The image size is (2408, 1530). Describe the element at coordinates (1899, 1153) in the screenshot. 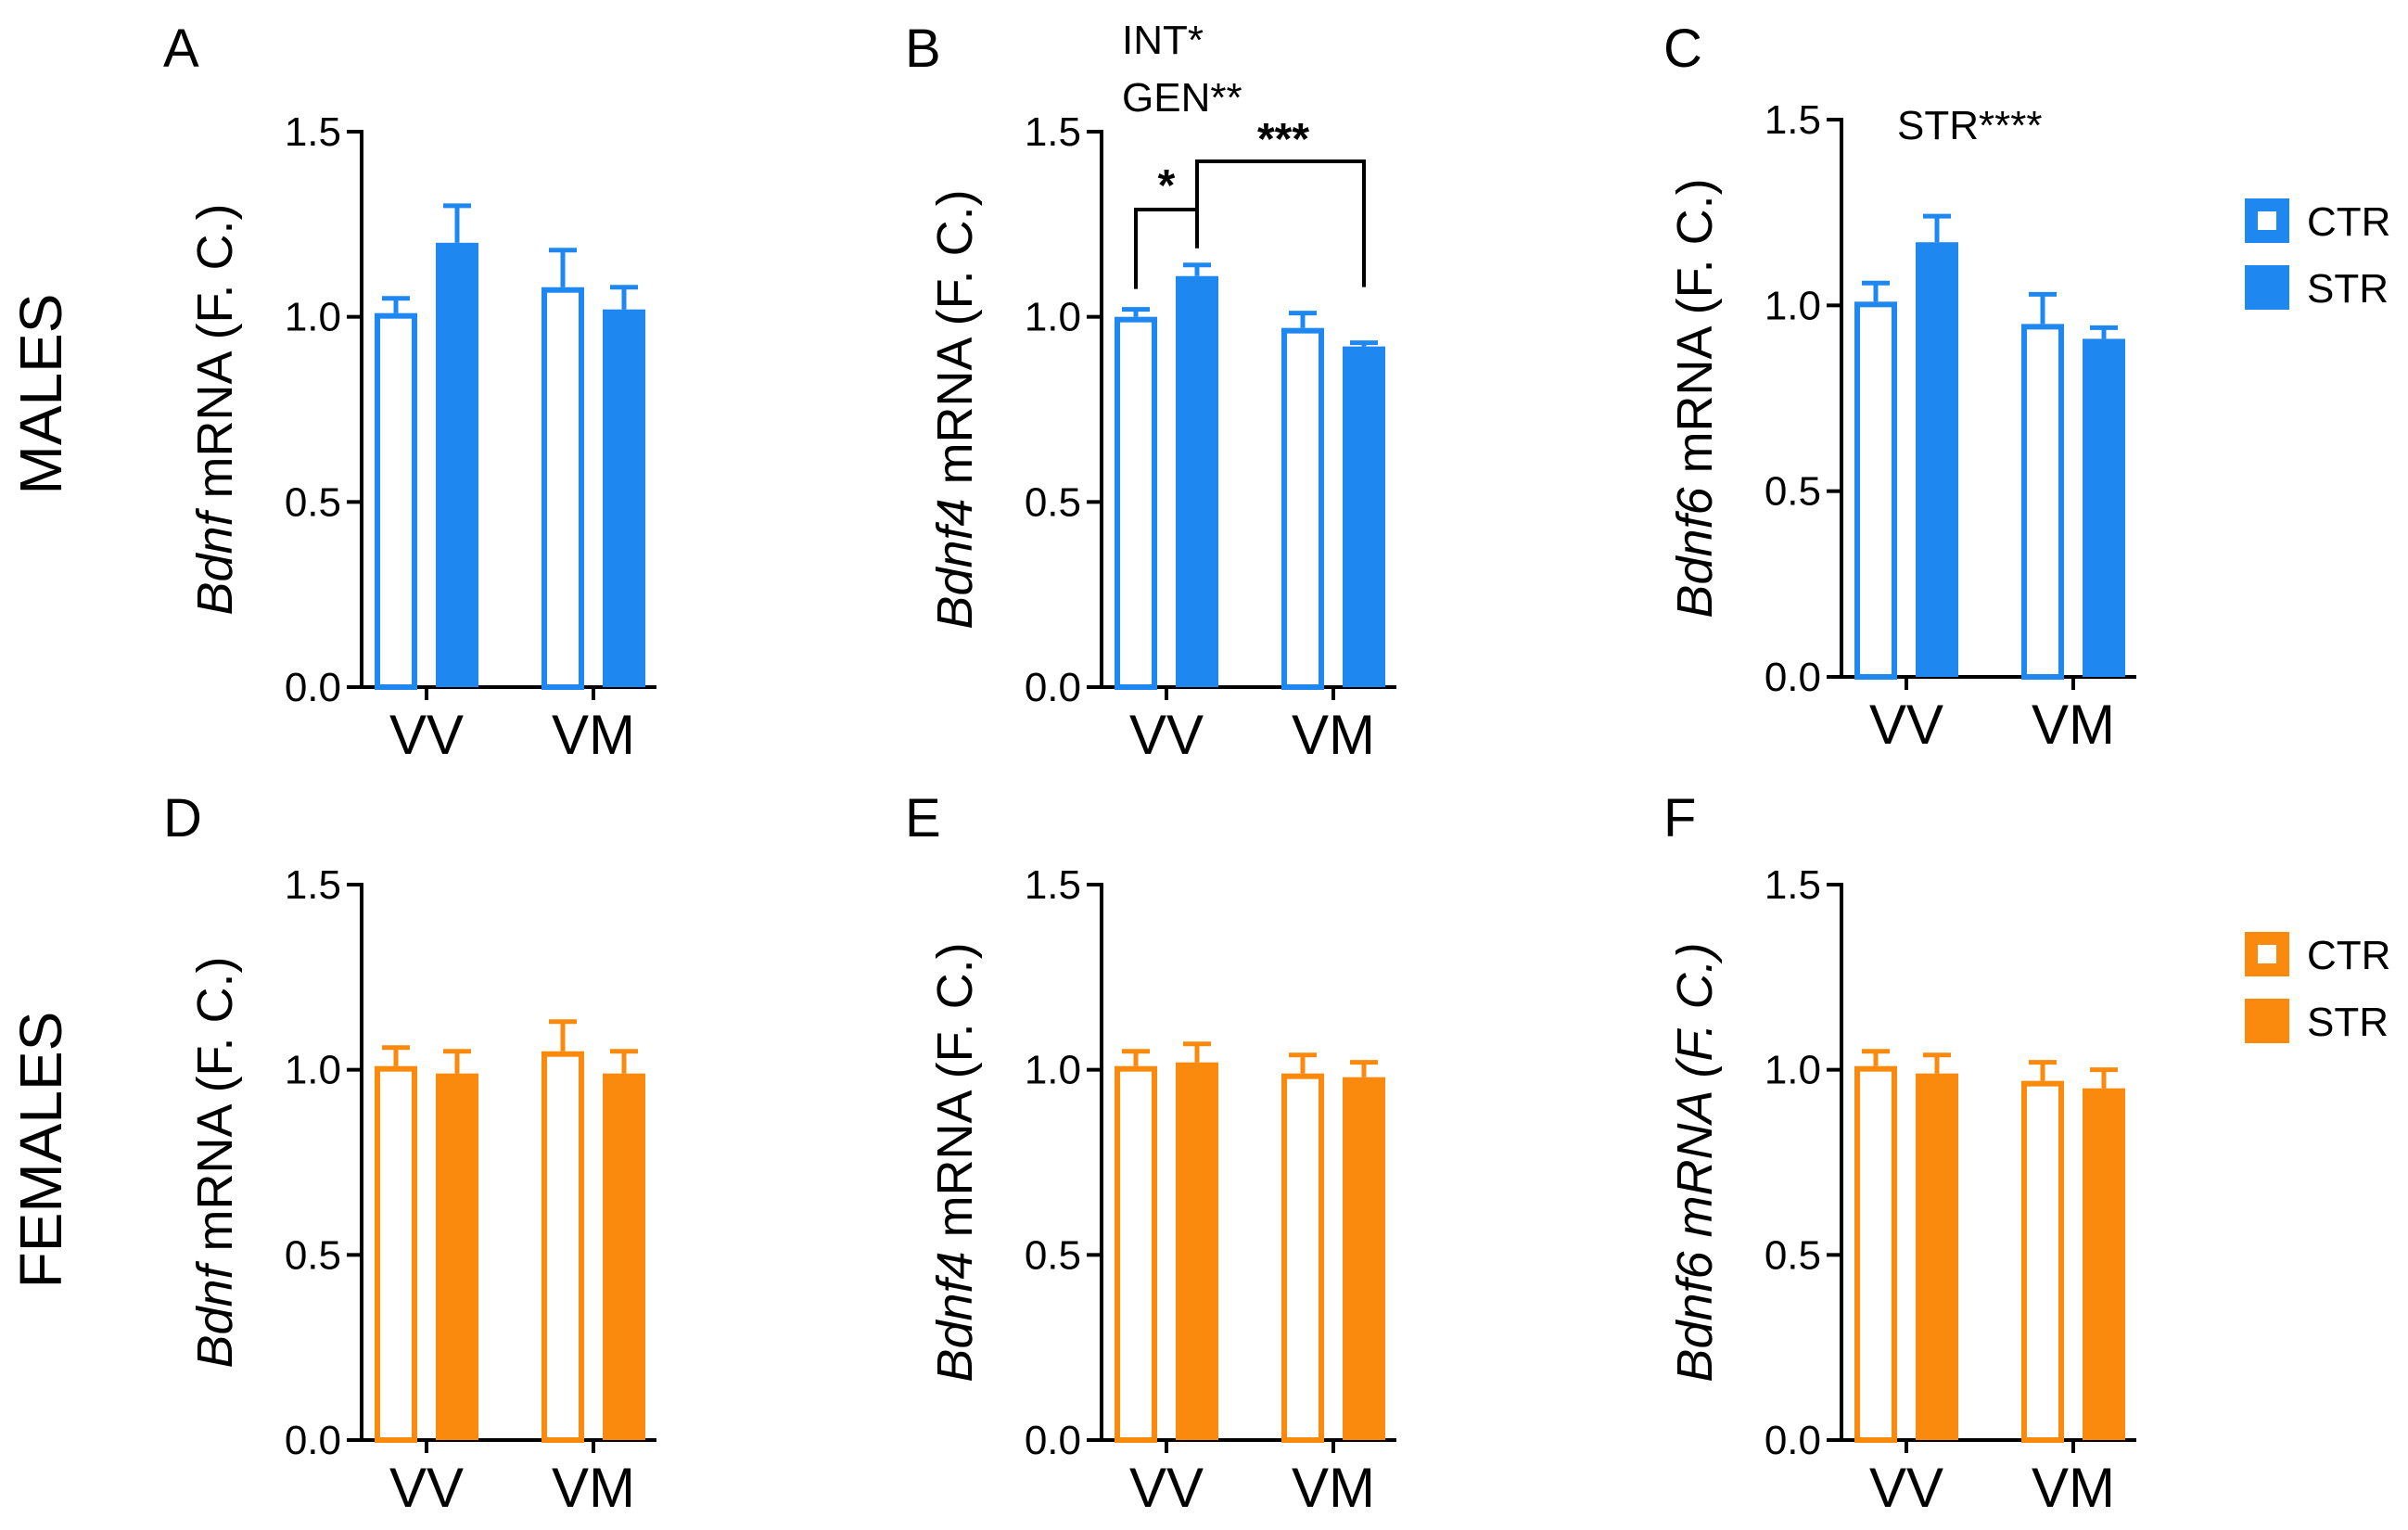

I see `panel-f: F 0.0 0.5 1.0 1.5 VV VM Bdnf6 mRNA (F. C.)` at that location.